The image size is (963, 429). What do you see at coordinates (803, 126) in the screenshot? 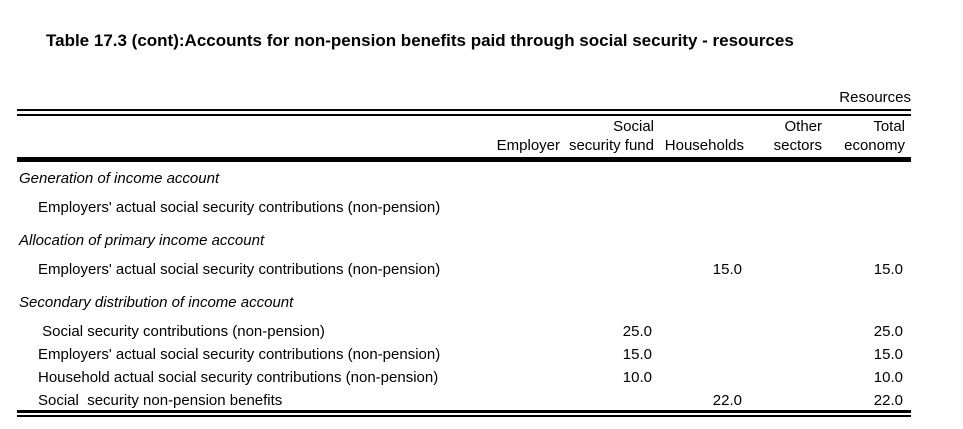
I see `column-header-3-line1: Other` at bounding box center [803, 126].